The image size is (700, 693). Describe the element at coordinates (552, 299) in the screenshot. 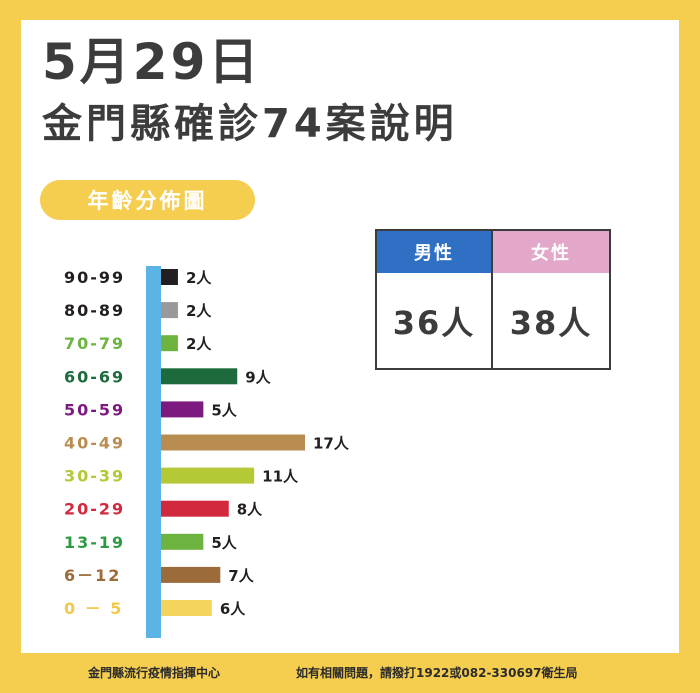

I see `gender-female-column: 女性 38人` at that location.